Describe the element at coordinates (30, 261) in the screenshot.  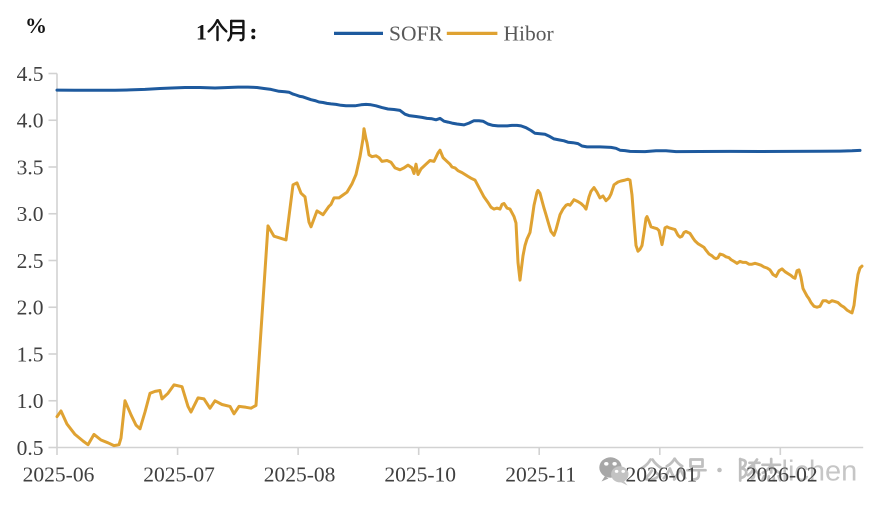
I see `svg-text: 2.5` at that location.